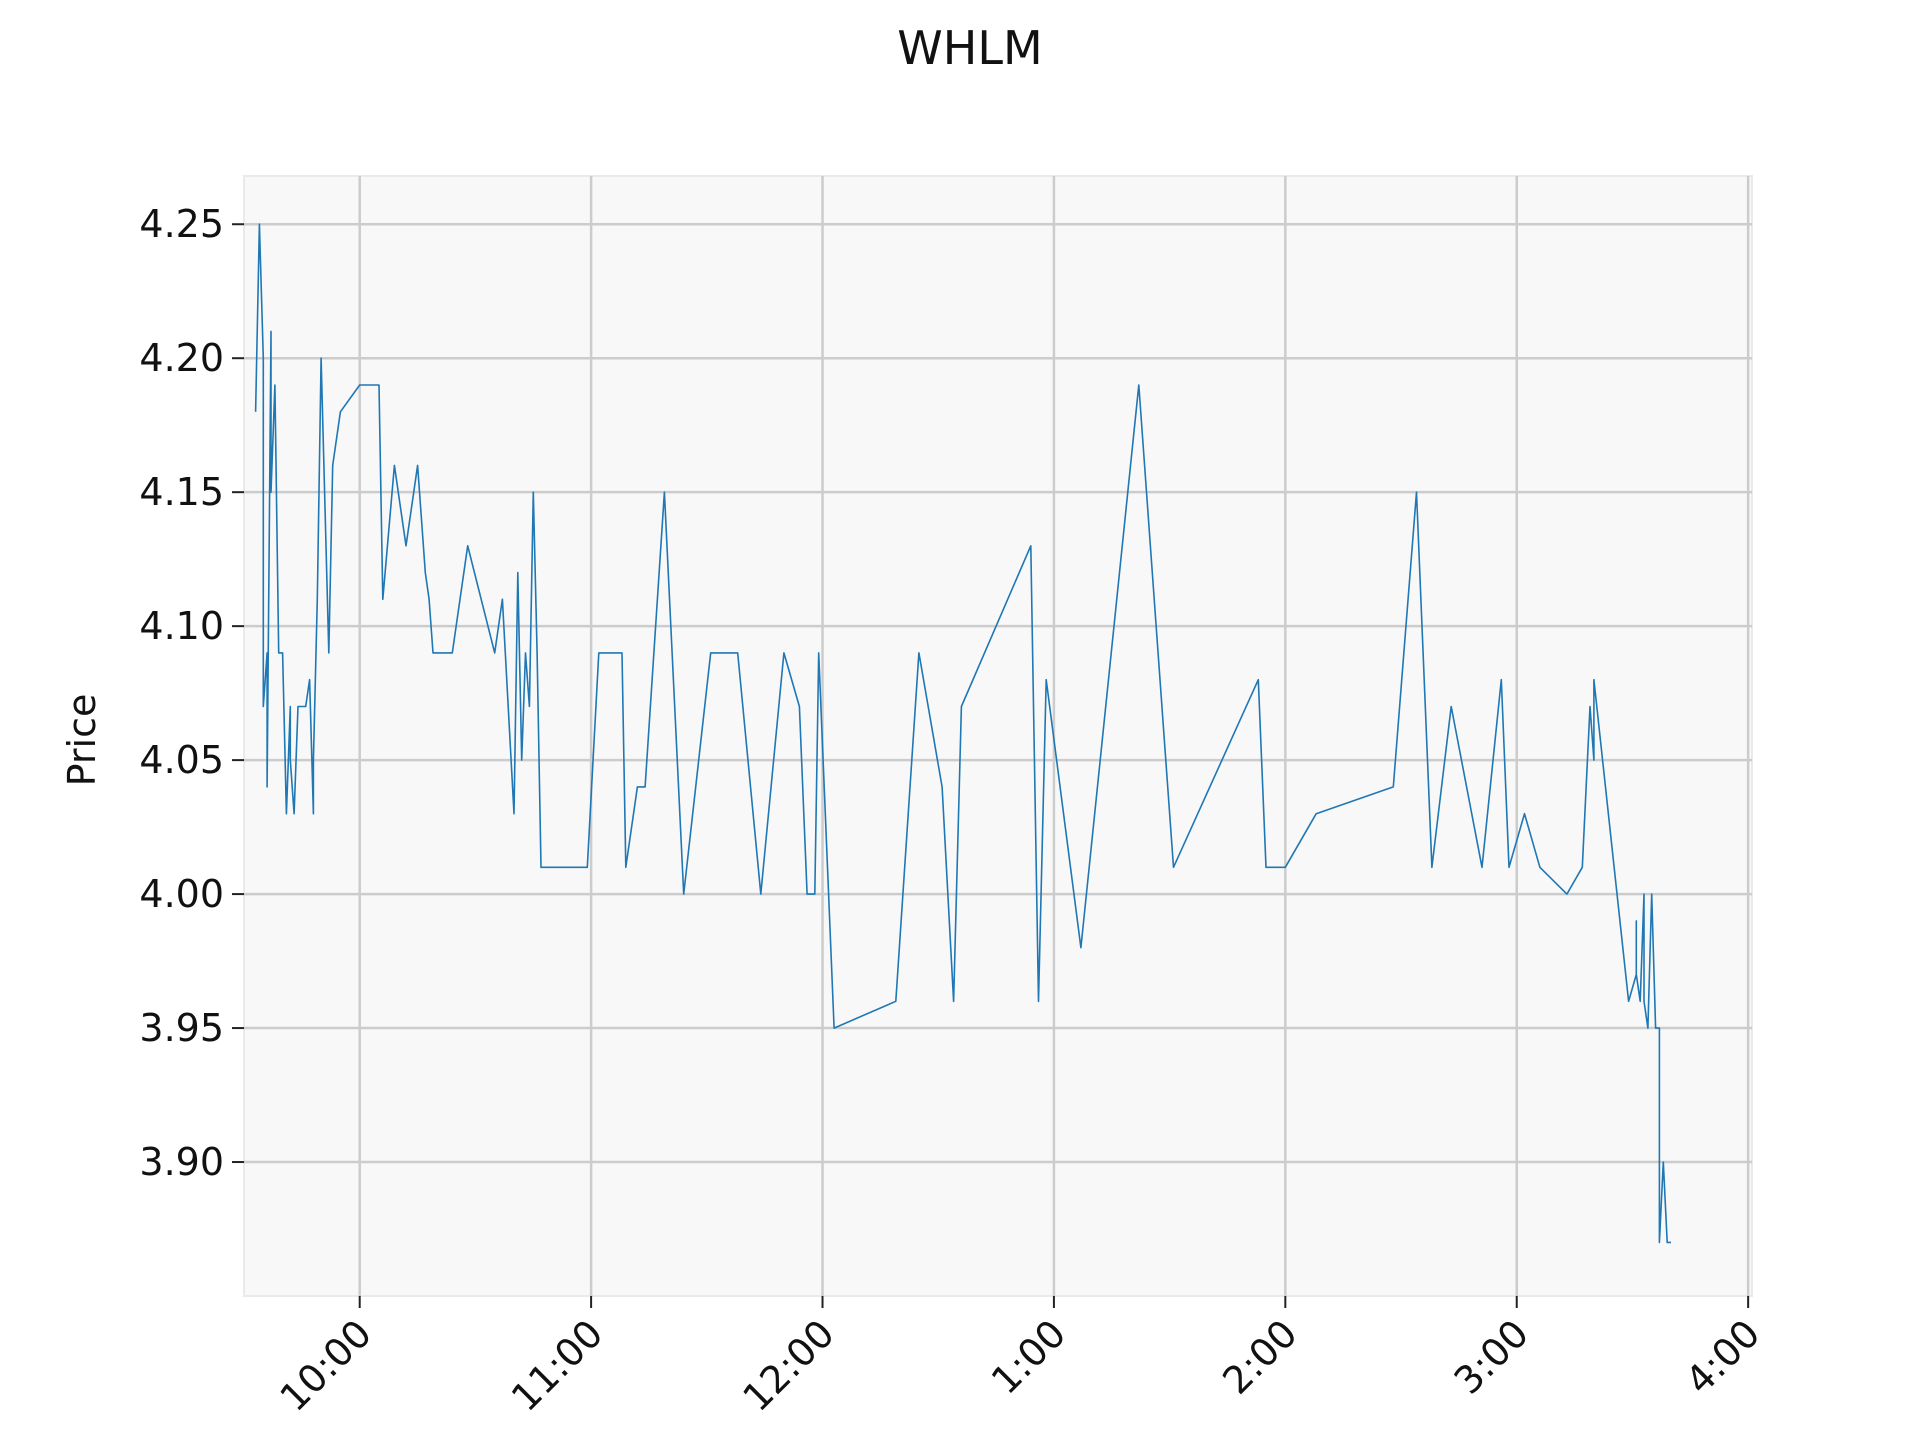  I want to click on y-tick-label: 3.95, so click(181, 1028).